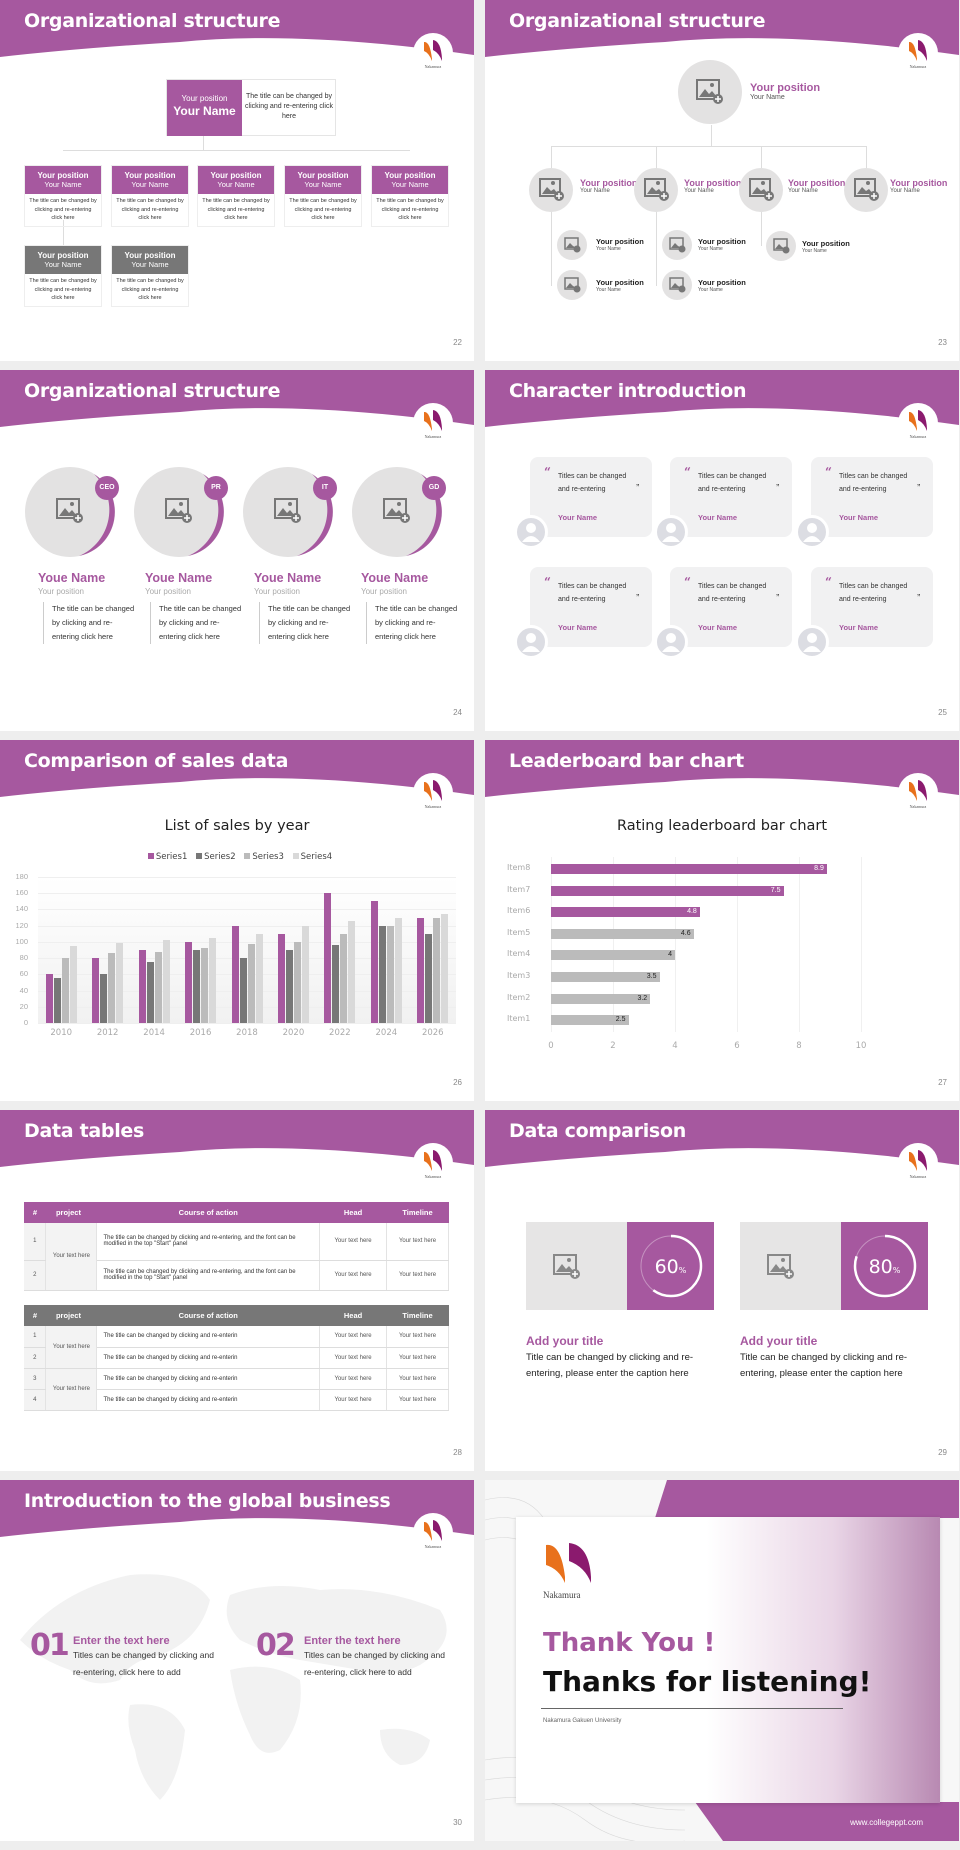  I want to click on x-tick-label: 2024, so click(386, 1033).